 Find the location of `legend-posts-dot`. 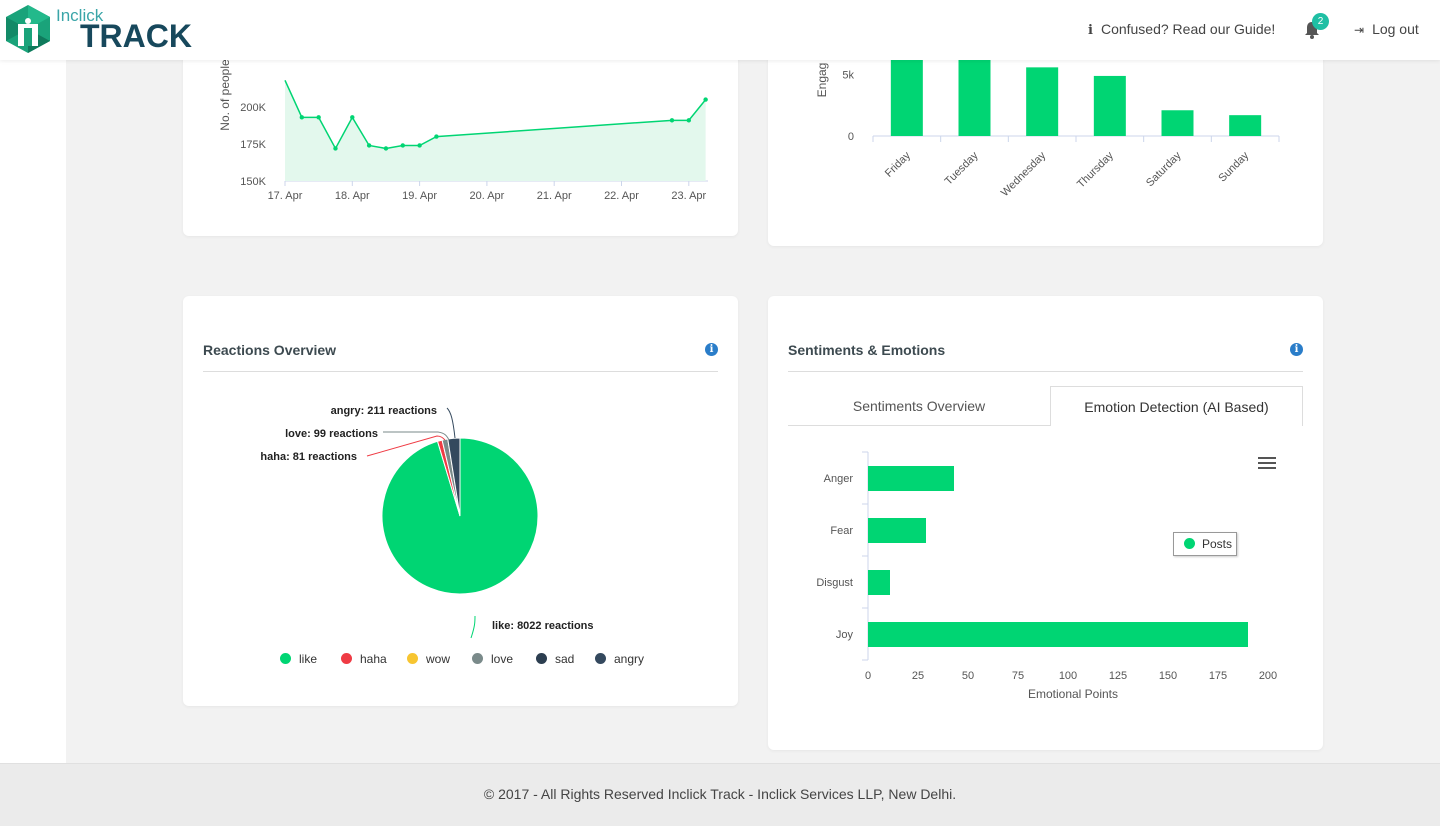

legend-posts-dot is located at coordinates (1189, 543).